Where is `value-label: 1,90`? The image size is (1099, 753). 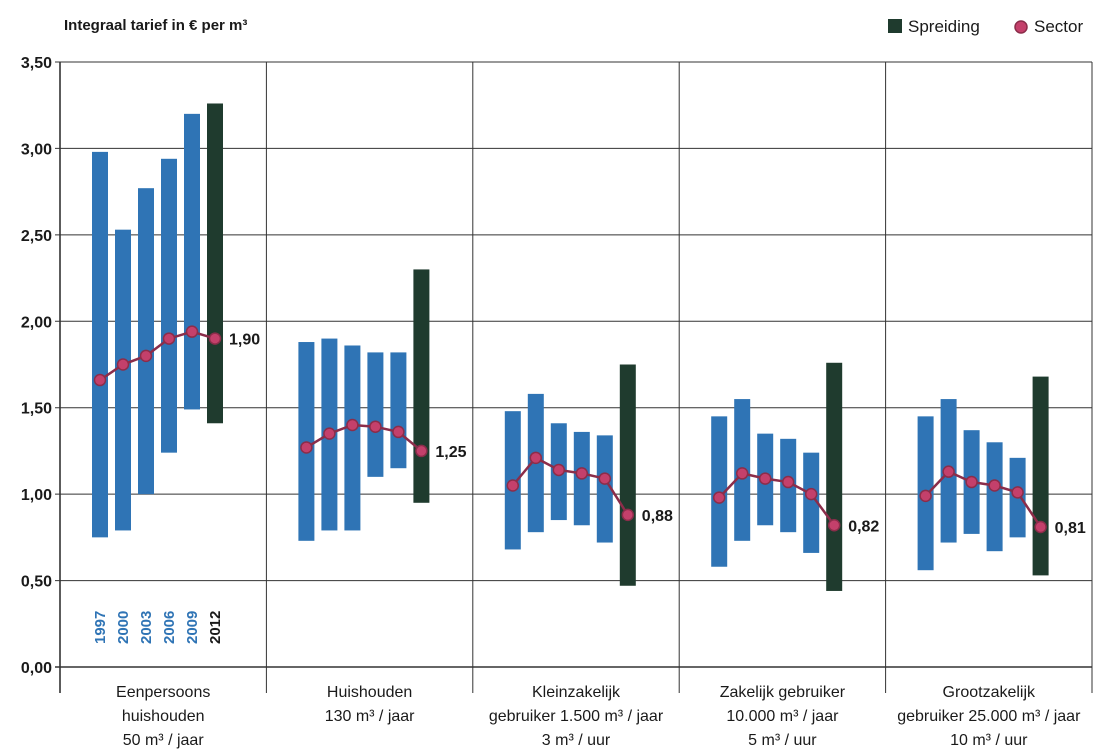
value-label: 1,90 is located at coordinates (244, 340).